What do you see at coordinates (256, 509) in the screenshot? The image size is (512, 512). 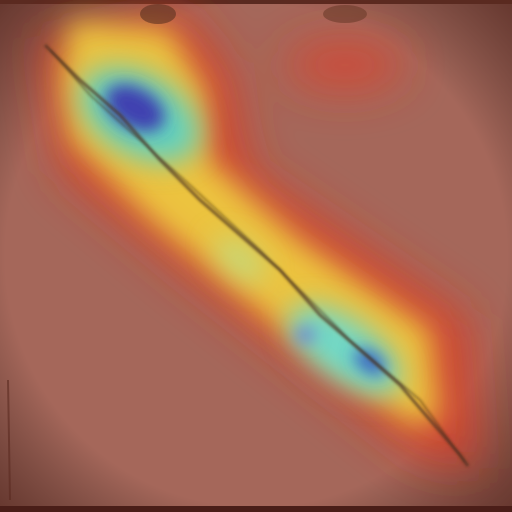 I see `bottom-edge` at bounding box center [256, 509].